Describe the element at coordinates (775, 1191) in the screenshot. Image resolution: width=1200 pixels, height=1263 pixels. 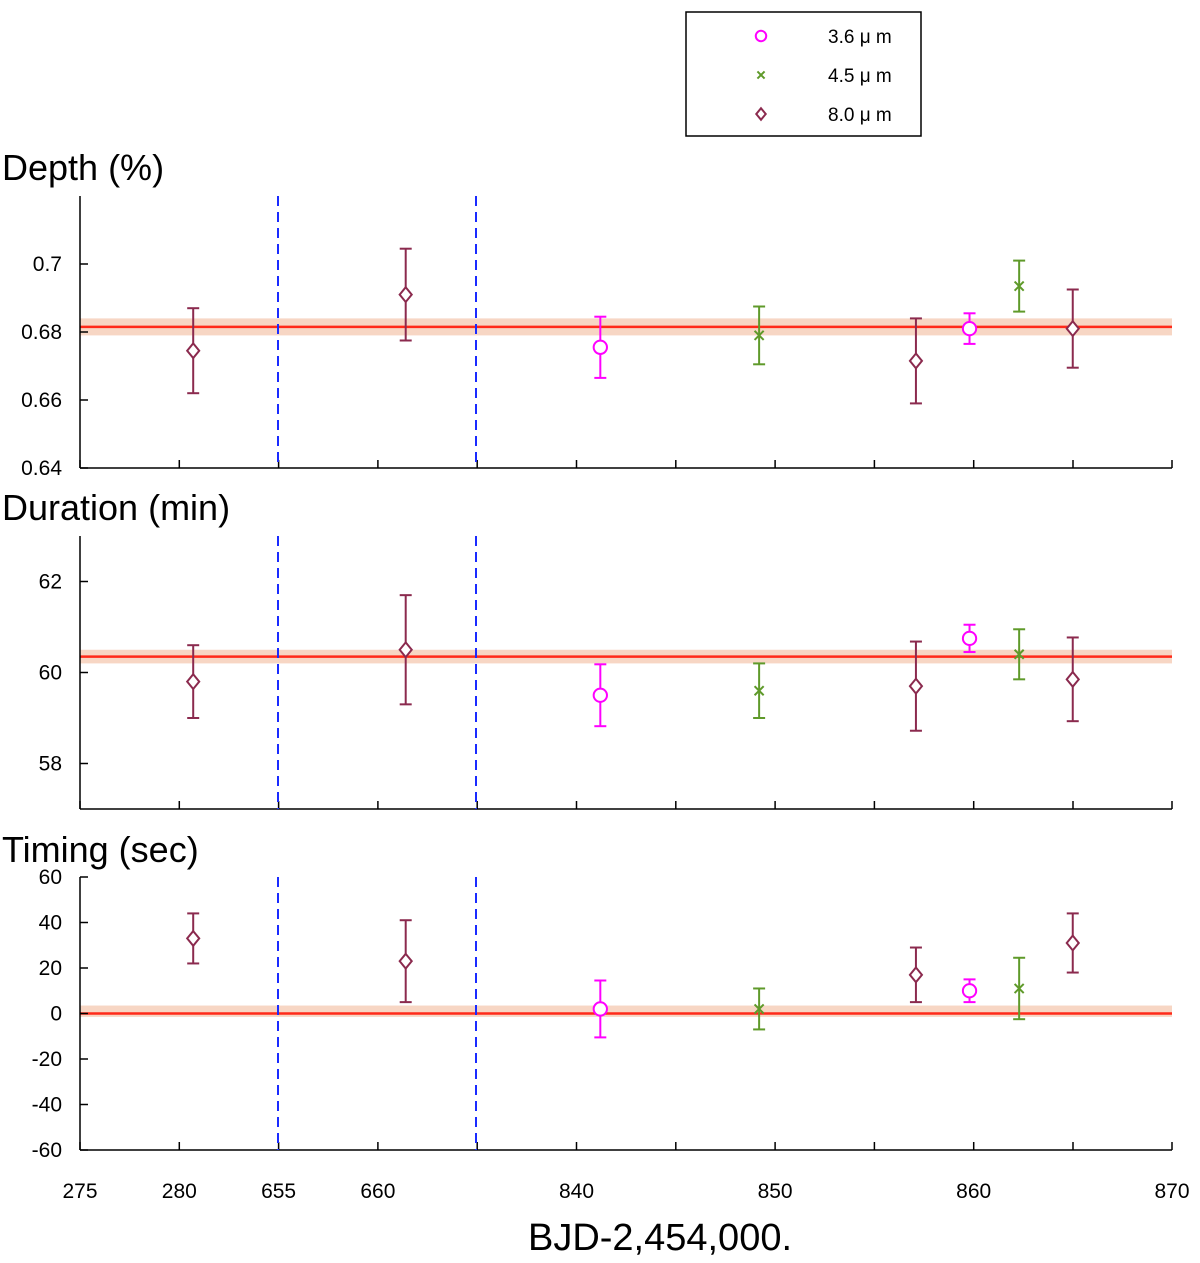
I see `x-tick-label: 850` at that location.